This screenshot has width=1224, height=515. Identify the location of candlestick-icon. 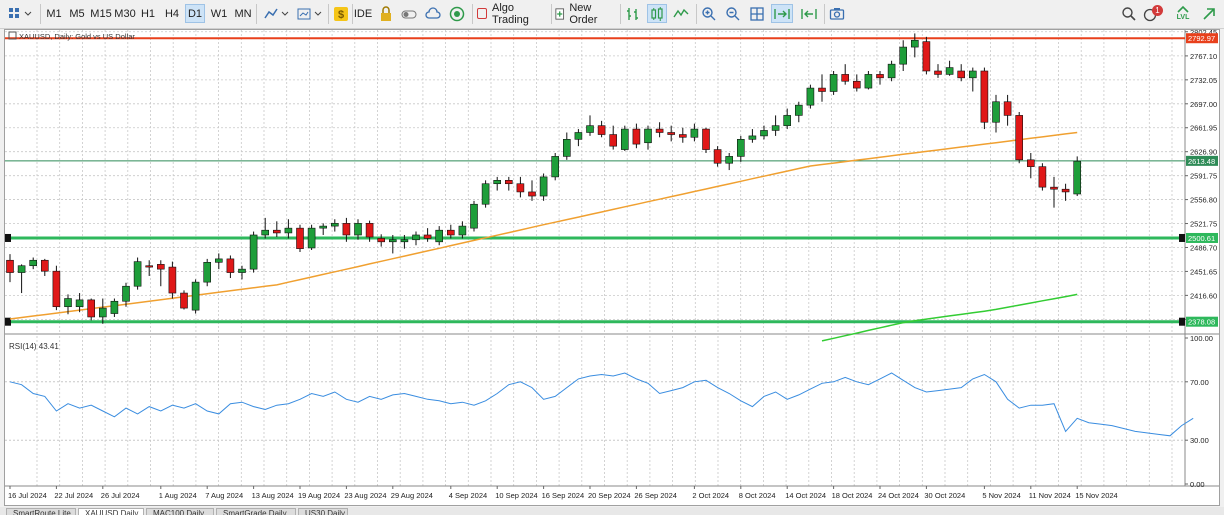
(657, 13).